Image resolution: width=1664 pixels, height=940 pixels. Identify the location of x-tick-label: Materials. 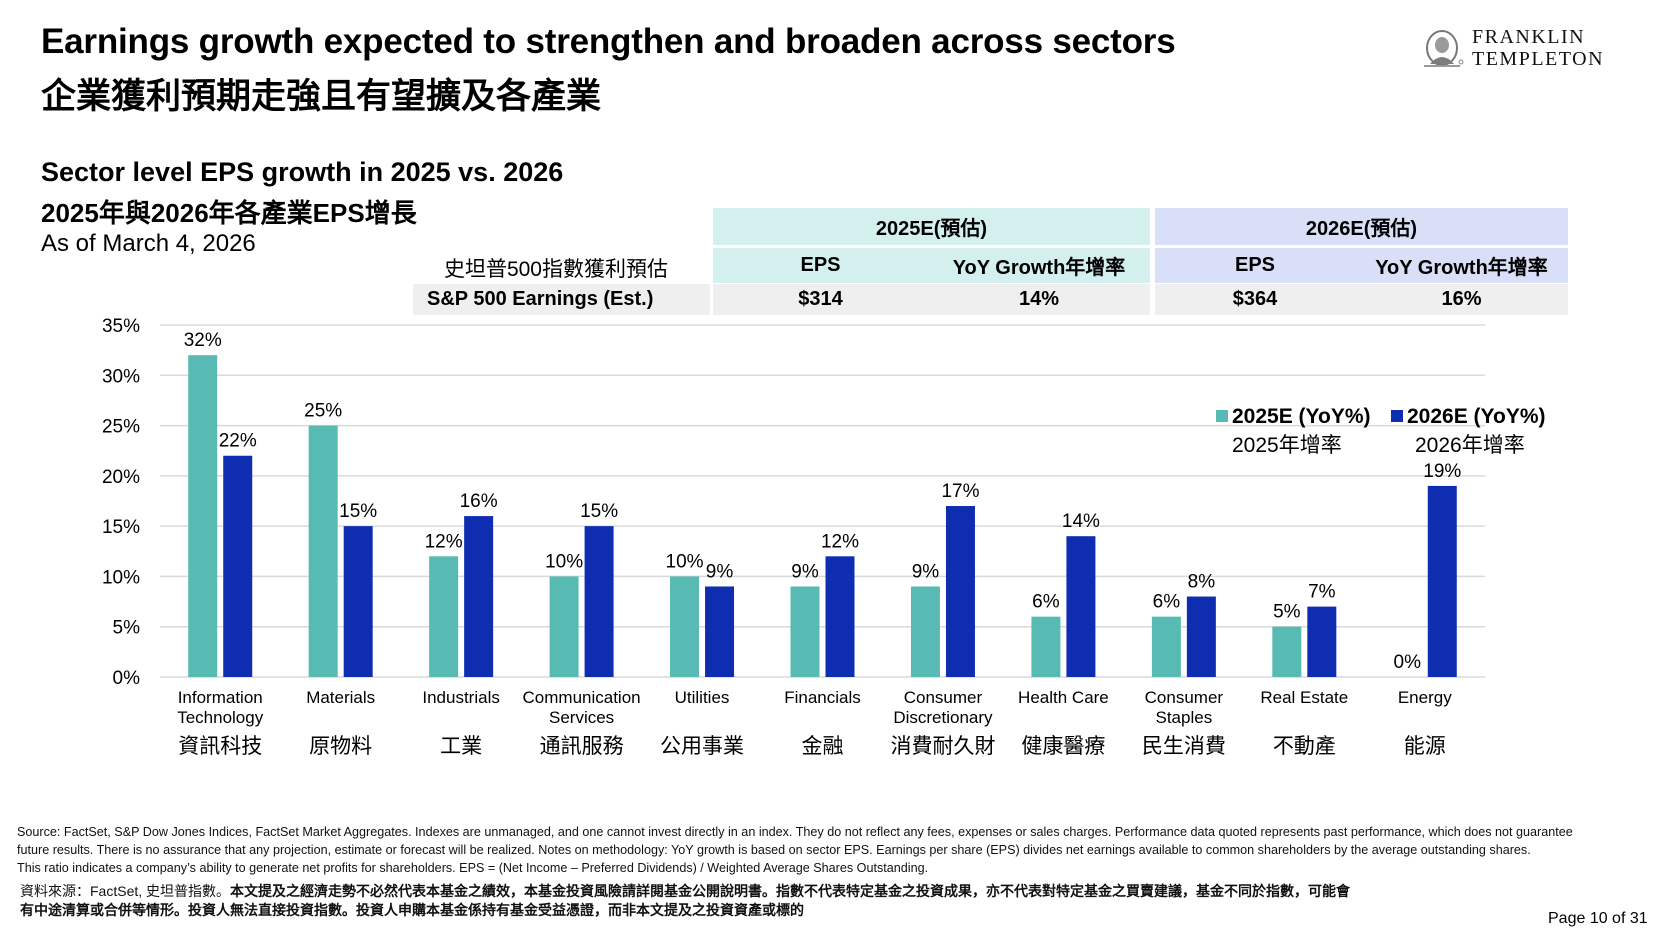
(341, 698).